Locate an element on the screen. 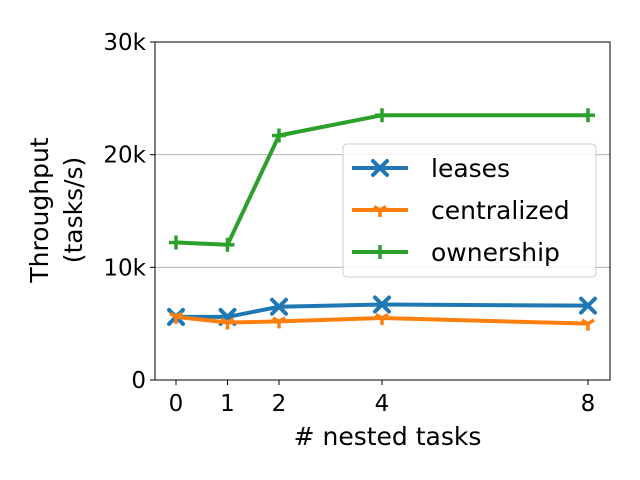 This screenshot has width=640, height=480. y-axis-label-line-1: Throughput is located at coordinates (39, 210).